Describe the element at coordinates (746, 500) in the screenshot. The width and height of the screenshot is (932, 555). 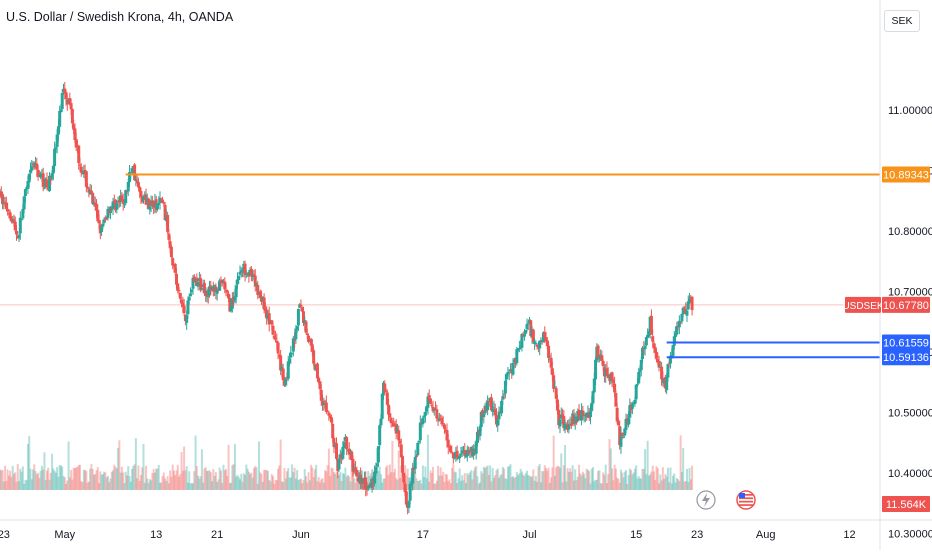
I see `us-flag-icon` at that location.